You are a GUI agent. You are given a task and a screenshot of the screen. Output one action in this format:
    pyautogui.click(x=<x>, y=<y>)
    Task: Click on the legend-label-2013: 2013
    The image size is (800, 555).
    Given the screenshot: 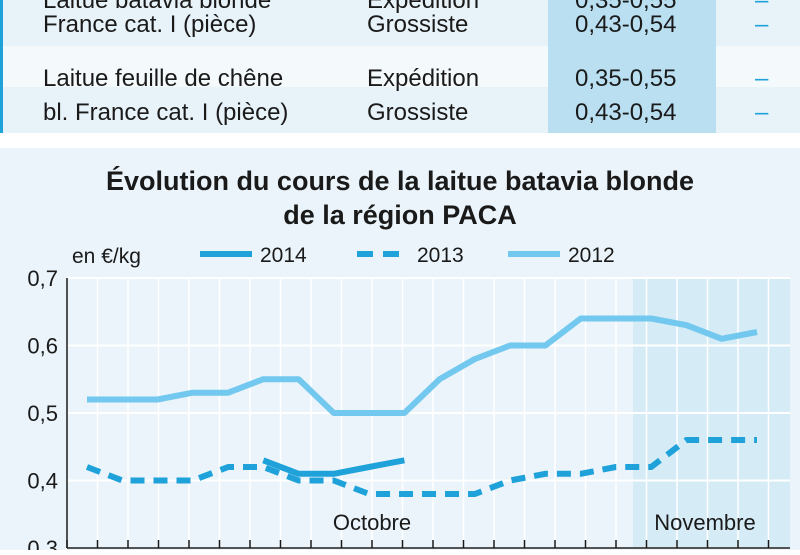 What is the action you would take?
    pyautogui.click(x=440, y=255)
    